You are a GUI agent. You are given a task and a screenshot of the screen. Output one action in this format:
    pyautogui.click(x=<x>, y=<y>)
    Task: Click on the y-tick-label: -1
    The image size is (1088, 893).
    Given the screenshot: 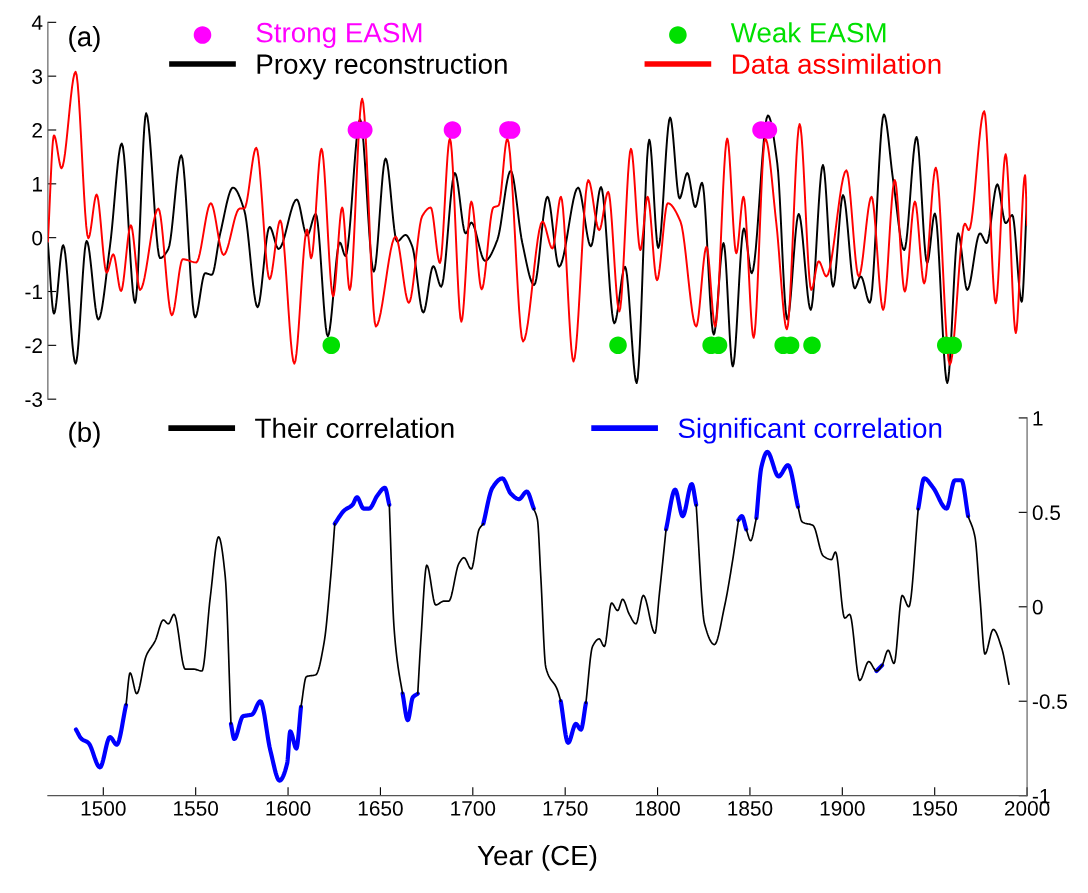 What is the action you would take?
    pyautogui.click(x=33, y=292)
    